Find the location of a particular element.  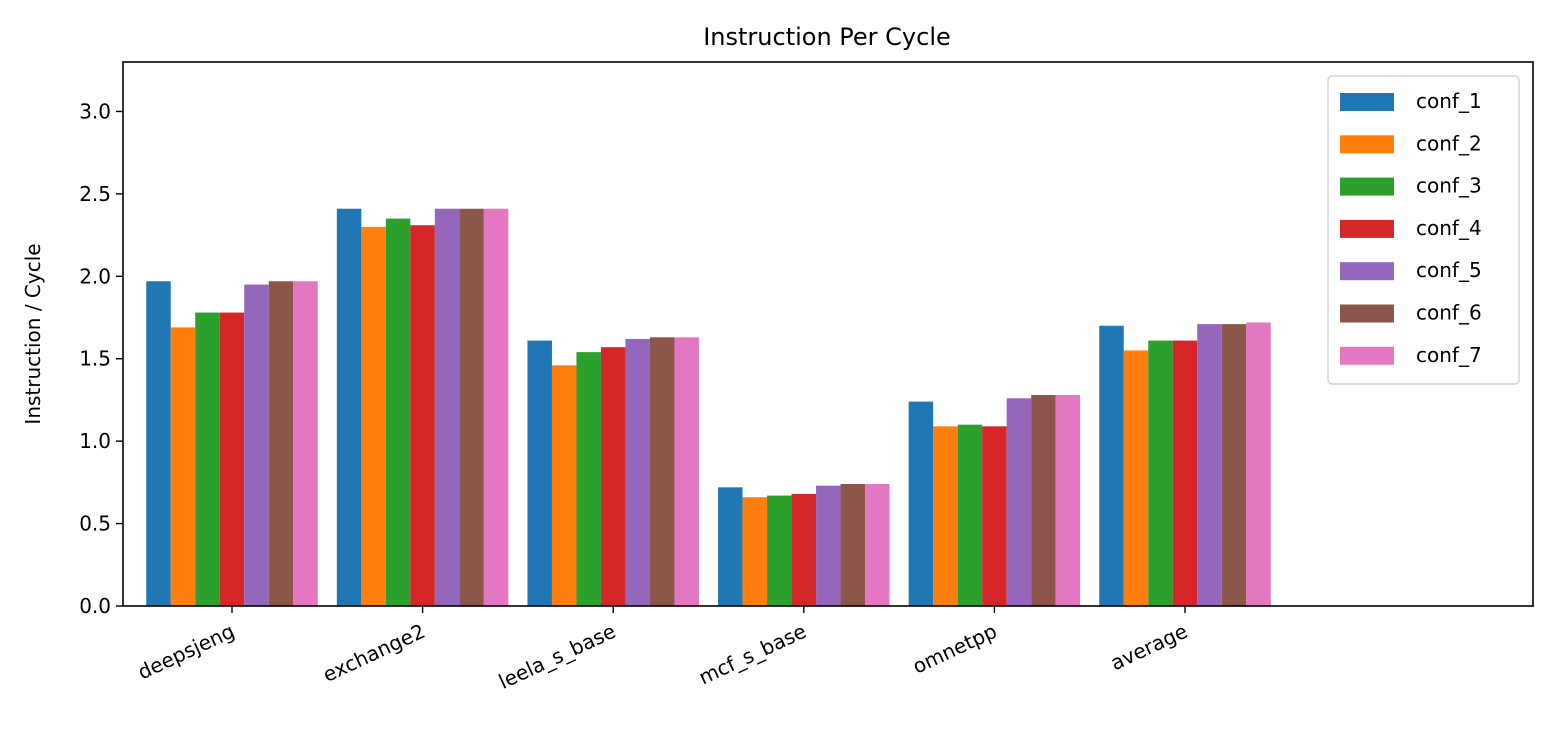

bar-conf_2-omnetpp is located at coordinates (945, 516).